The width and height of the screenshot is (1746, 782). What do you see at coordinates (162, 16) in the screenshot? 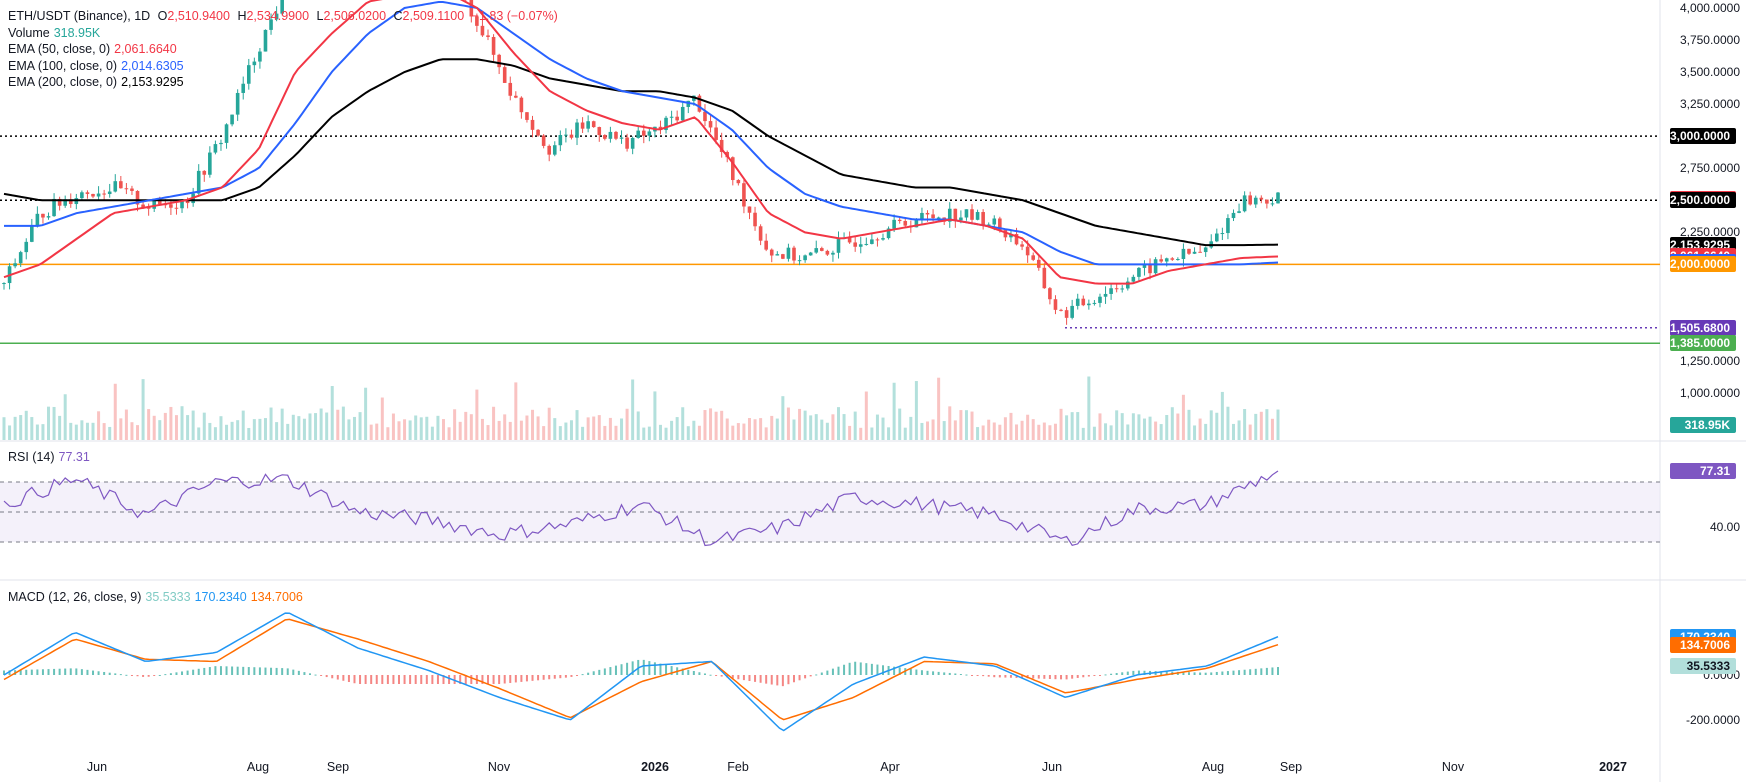
I see `legend-open-label: O` at bounding box center [162, 16].